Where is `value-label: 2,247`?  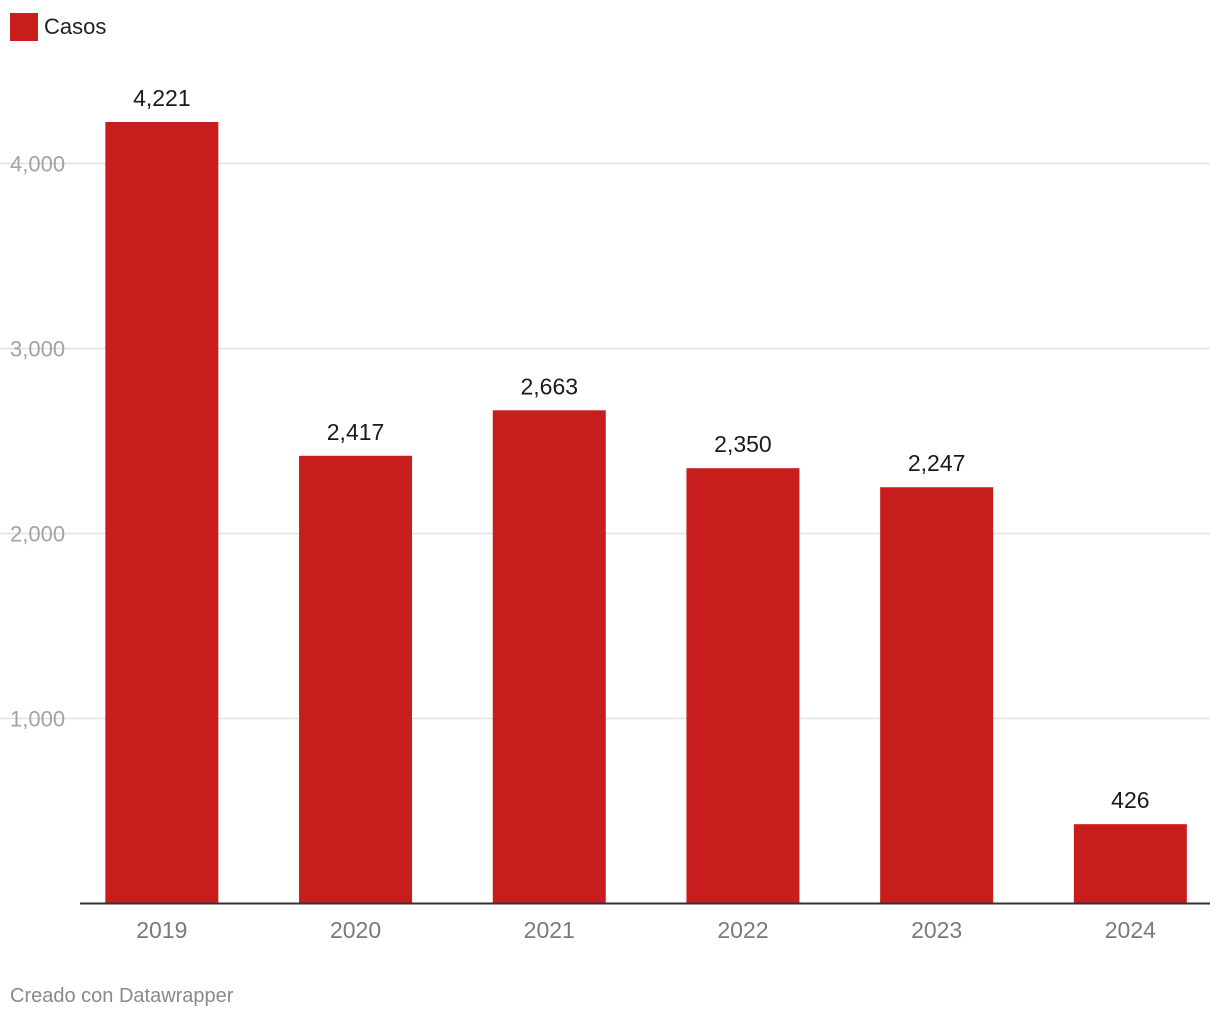
value-label: 2,247 is located at coordinates (937, 463).